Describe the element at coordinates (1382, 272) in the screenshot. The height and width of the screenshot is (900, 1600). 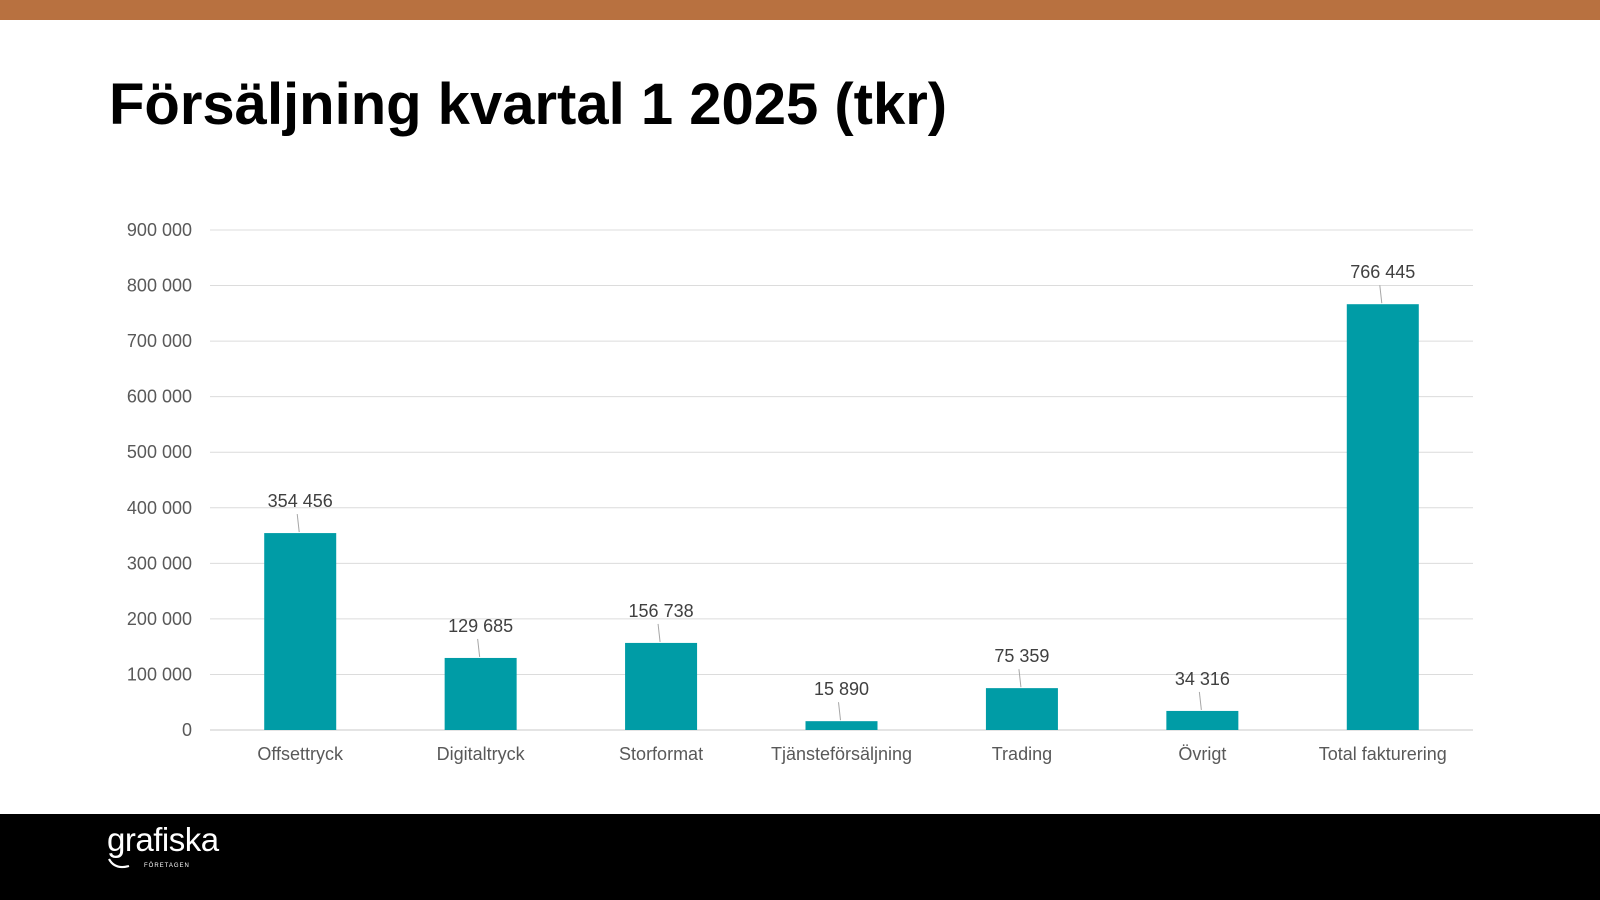
I see `data-label: 766 445` at that location.